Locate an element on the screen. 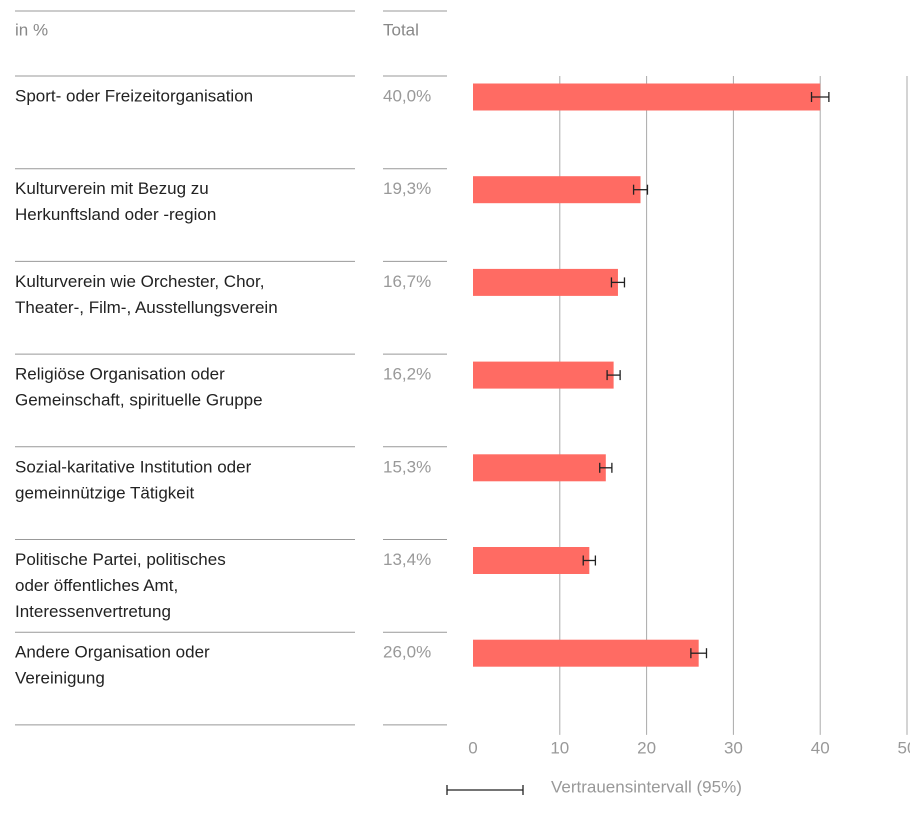 This screenshot has width=910, height=831. value-label: 19,3% is located at coordinates (407, 188).